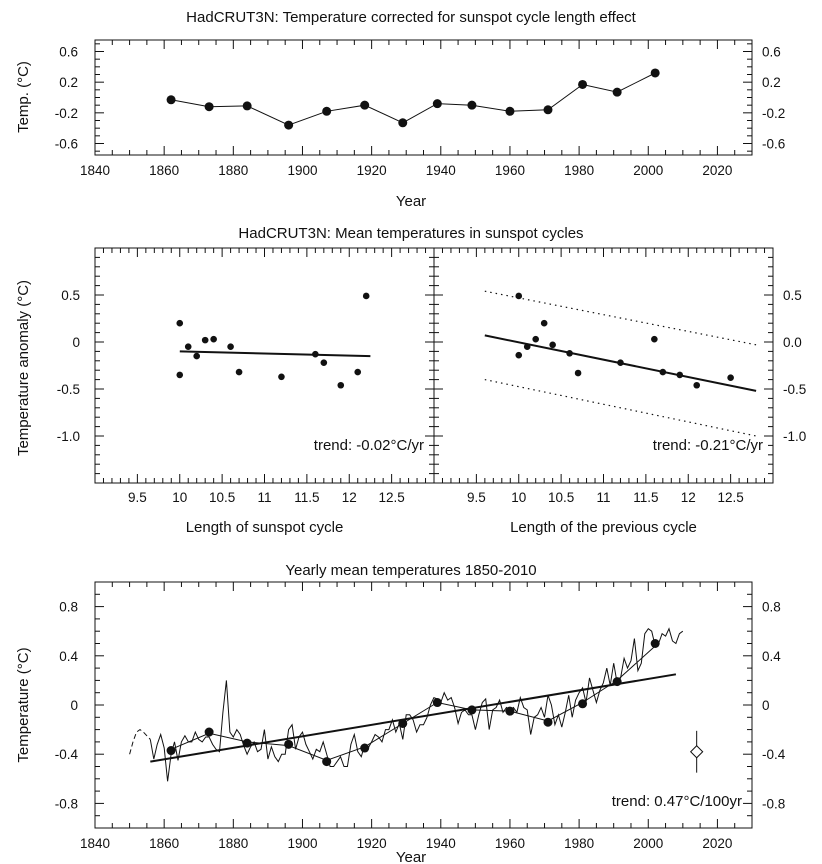 The height and width of the screenshot is (864, 822). Describe the element at coordinates (95, 843) in the screenshot. I see `bottom-panel-x-tick-label: 1840` at that location.